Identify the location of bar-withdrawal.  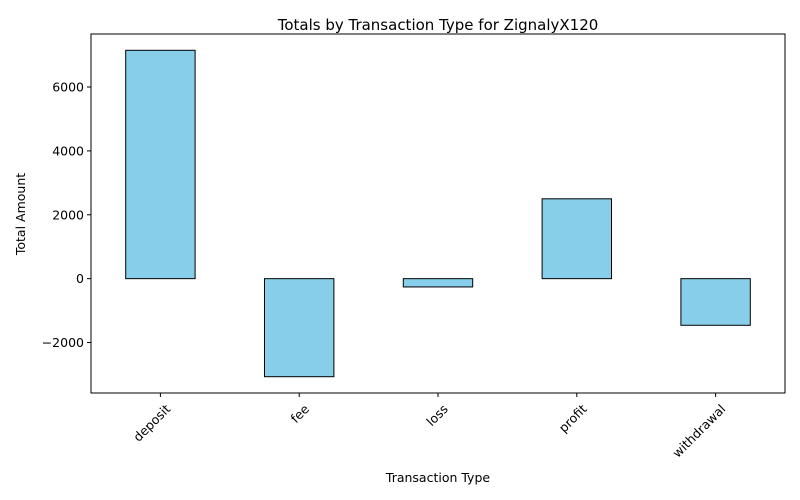
(715, 302).